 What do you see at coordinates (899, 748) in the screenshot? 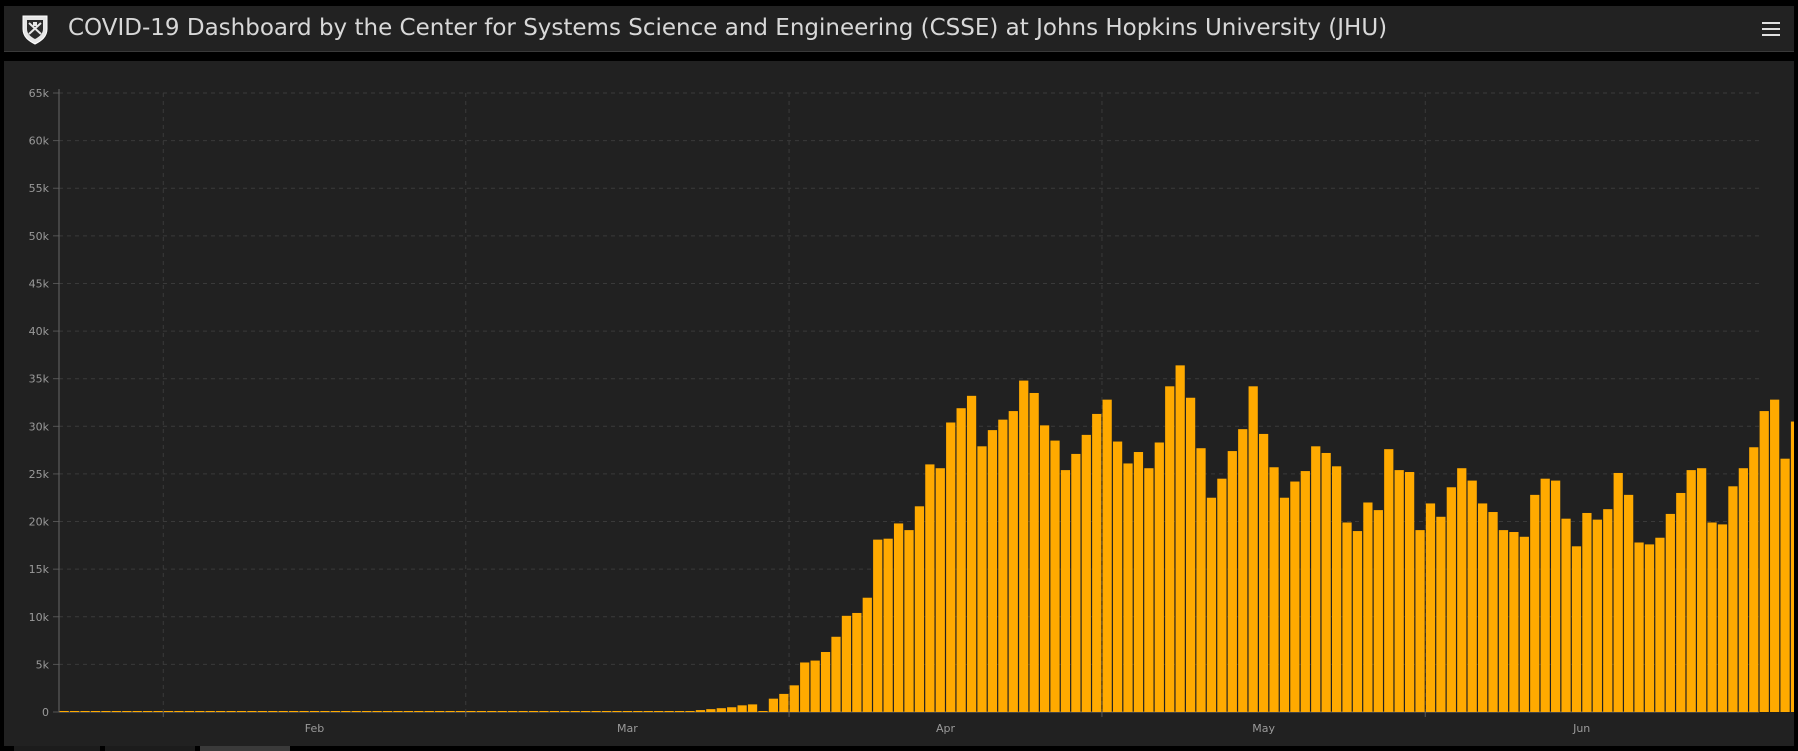
I see `footer-tab-strip` at bounding box center [899, 748].